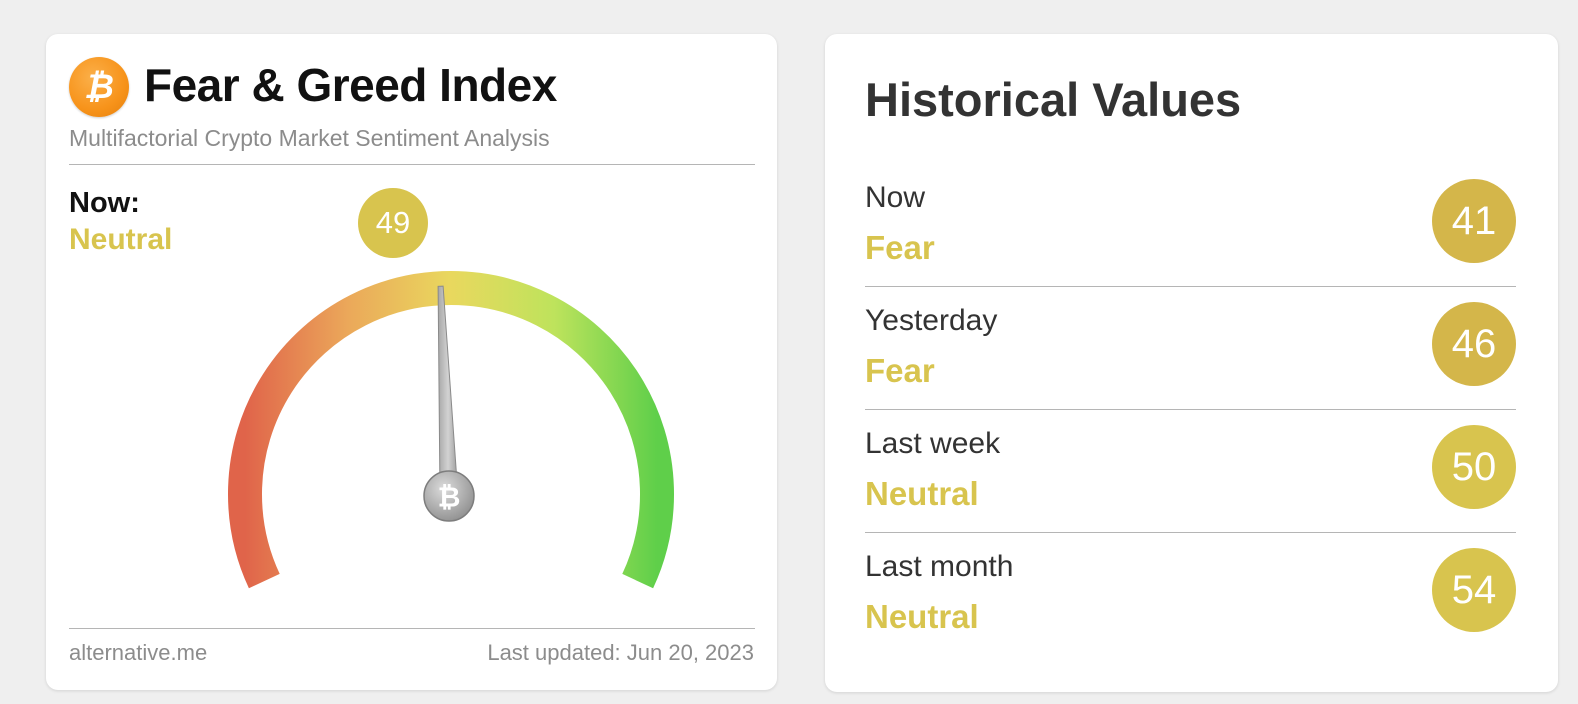 Image resolution: width=1578 pixels, height=704 pixels. Describe the element at coordinates (933, 443) in the screenshot. I see `period-label: Last week` at that location.